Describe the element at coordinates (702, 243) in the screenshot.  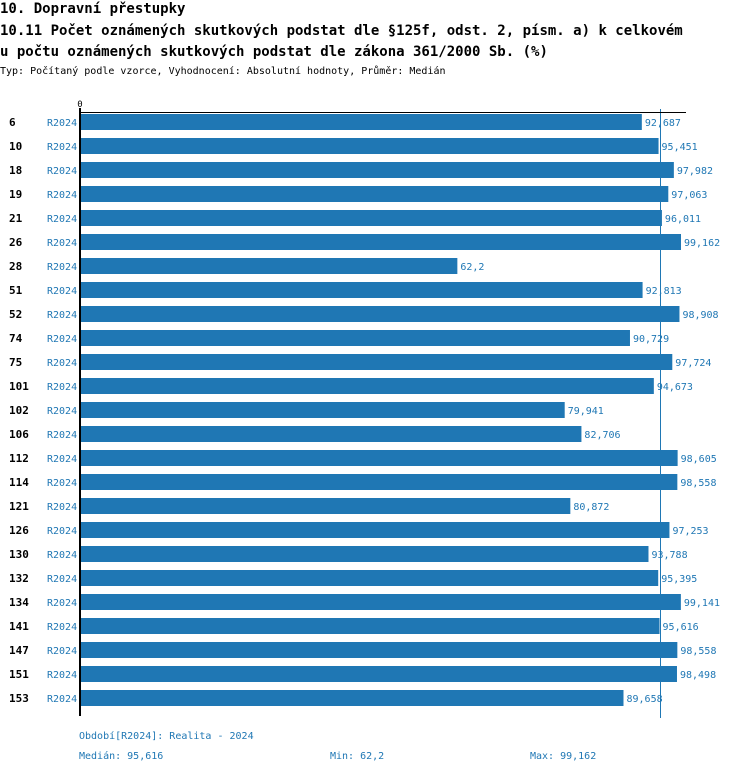
I see `value-label: 99,162` at that location.